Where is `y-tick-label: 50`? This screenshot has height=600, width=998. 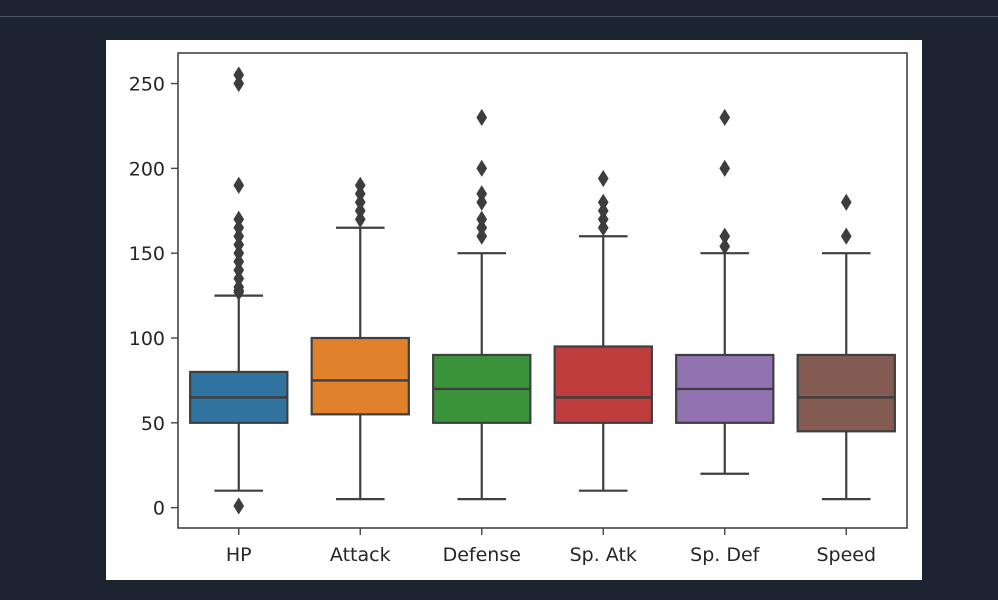
y-tick-label: 50 is located at coordinates (153, 424).